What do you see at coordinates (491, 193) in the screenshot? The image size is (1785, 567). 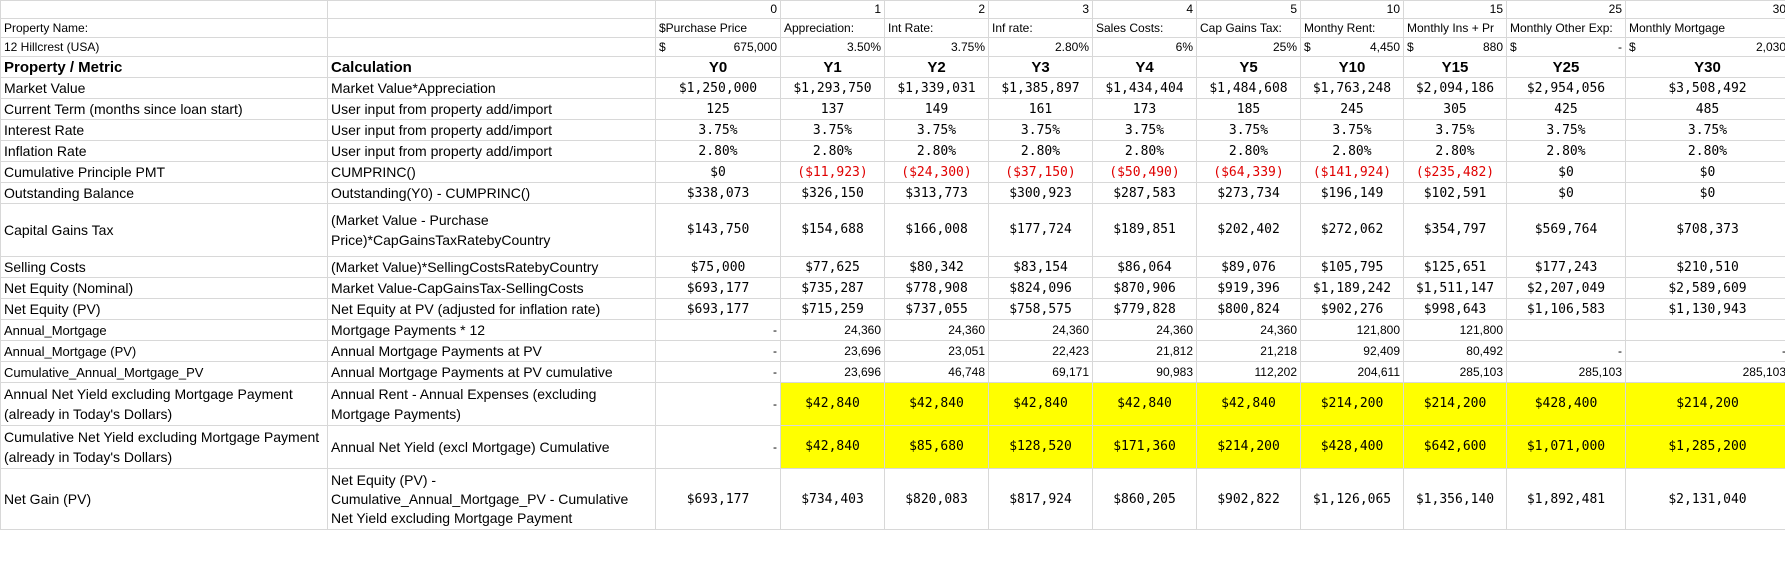 I see `calculation-label: Outstanding(Y0) - CUMPRINC()` at bounding box center [491, 193].